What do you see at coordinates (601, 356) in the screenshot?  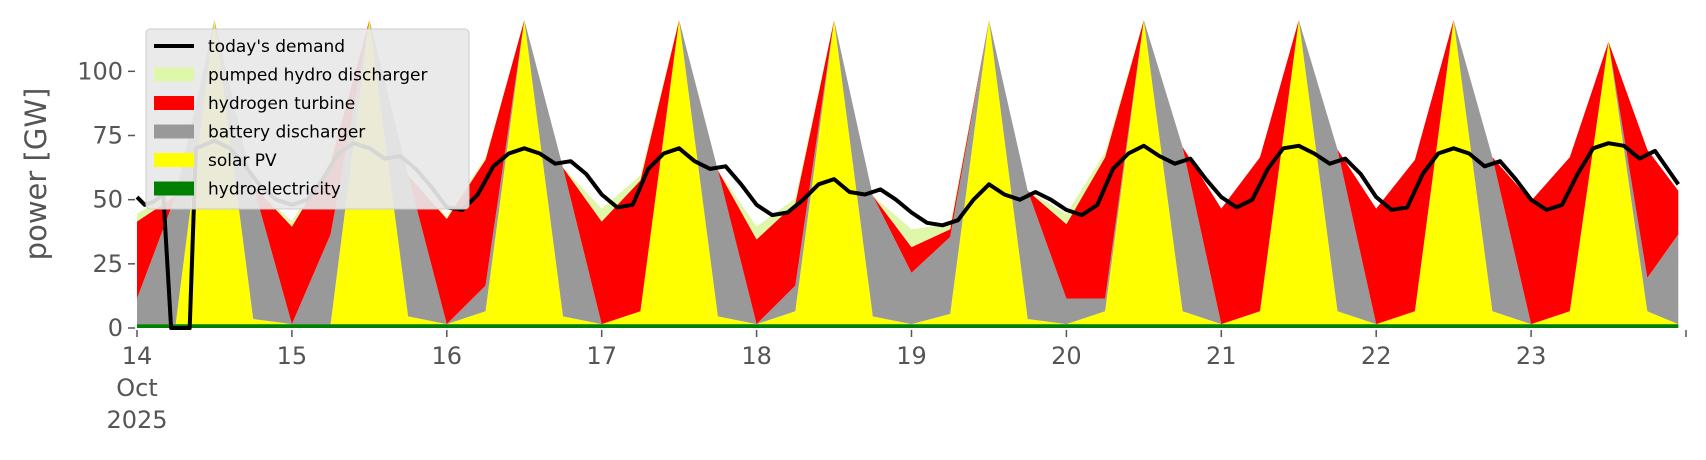 I see `x-tick-label-3-0: 17` at bounding box center [601, 356].